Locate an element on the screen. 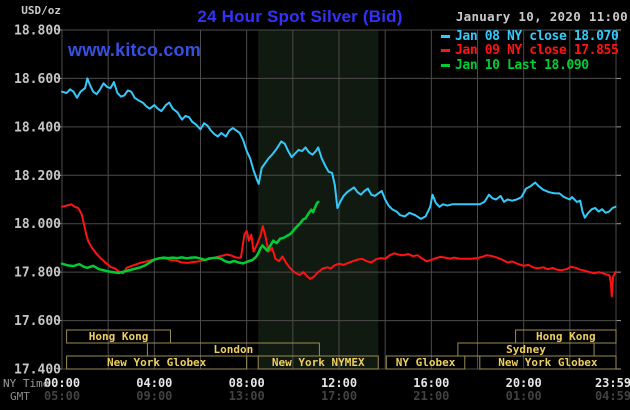 This screenshot has height=410, width=630. x-tick-gmt: 09:00 is located at coordinates (154, 396).